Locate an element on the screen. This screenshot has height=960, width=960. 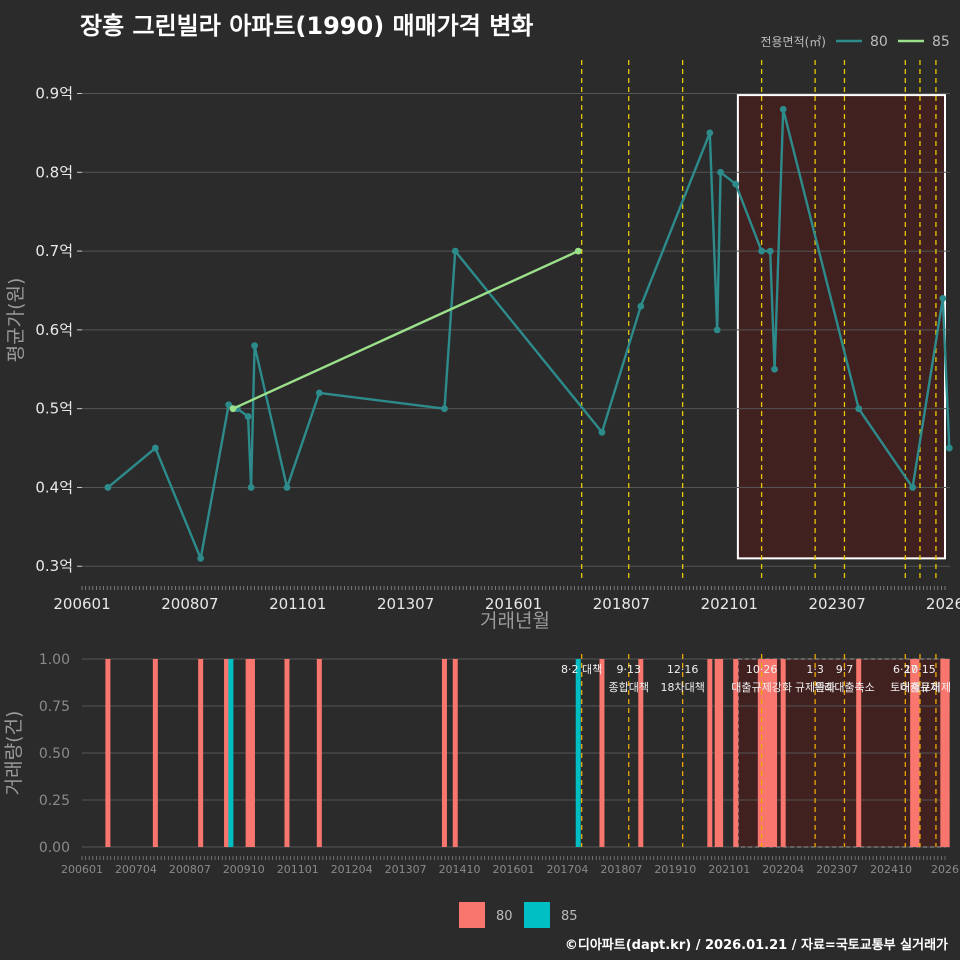
x-tick-label: 200601 is located at coordinates (81, 604).